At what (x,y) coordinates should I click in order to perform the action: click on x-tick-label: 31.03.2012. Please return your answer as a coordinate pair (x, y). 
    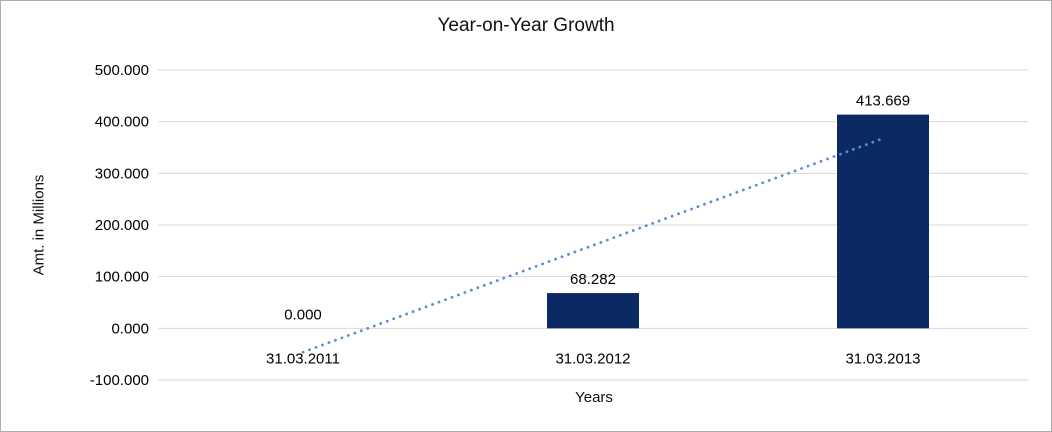
    Looking at the image, I should click on (592, 358).